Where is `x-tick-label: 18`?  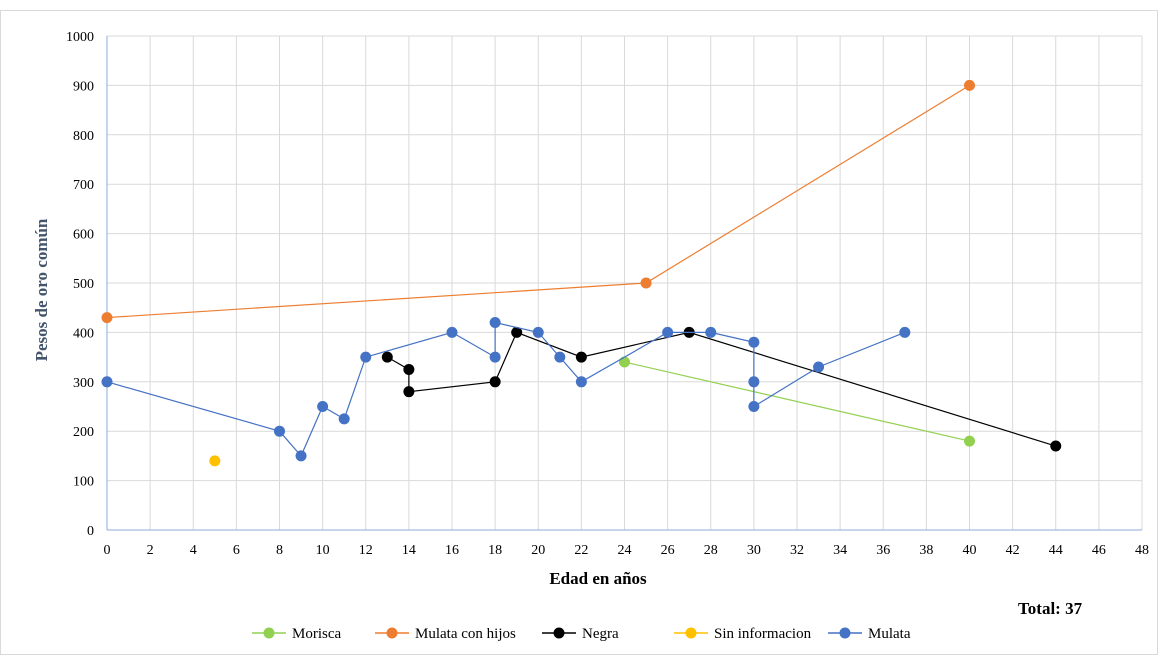
x-tick-label: 18 is located at coordinates (495, 550).